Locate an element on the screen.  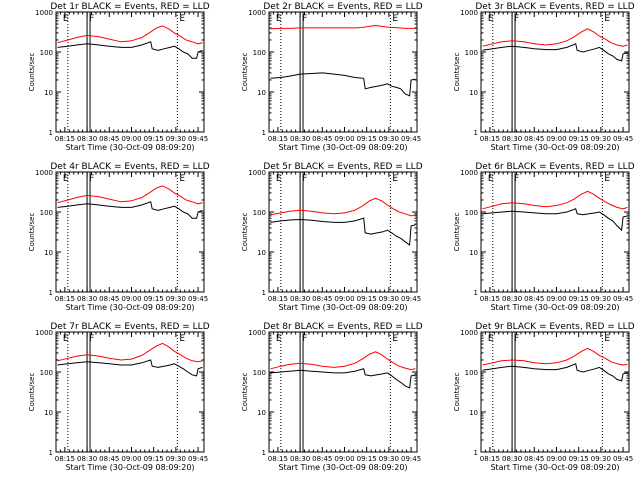
panel-title: Det 6r BLACK = Events, RED = LLD is located at coordinates (554, 167).